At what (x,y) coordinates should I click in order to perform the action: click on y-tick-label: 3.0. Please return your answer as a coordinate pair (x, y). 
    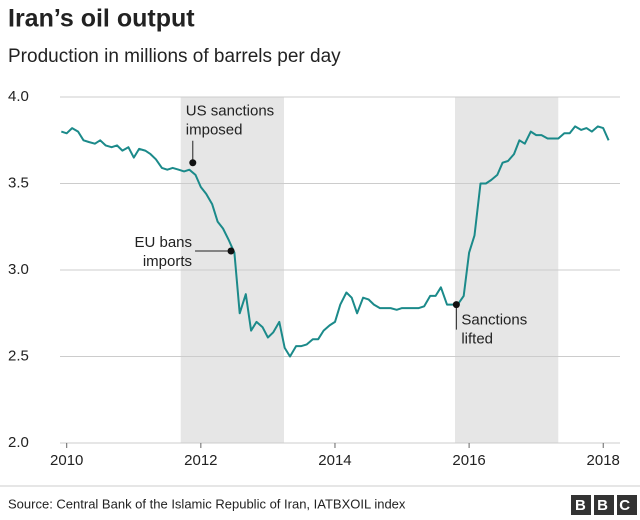
    Looking at the image, I should click on (18, 269).